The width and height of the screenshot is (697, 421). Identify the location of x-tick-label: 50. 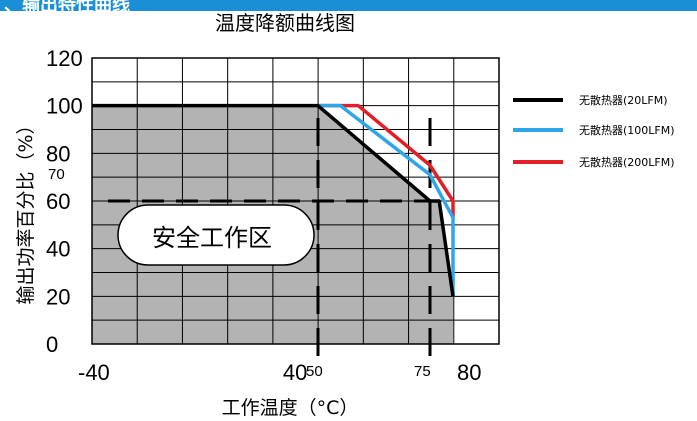
(314, 371).